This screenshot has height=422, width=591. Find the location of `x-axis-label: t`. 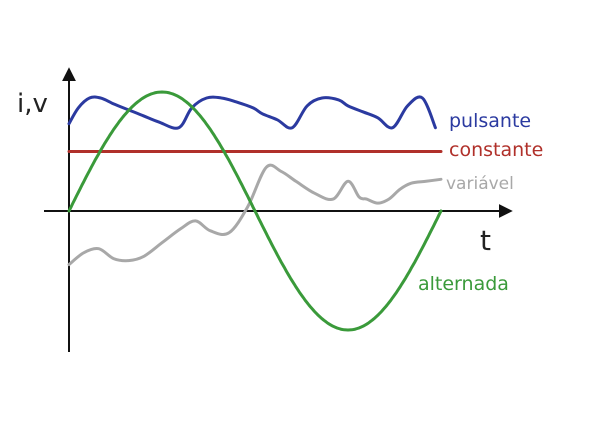

x-axis-label: t is located at coordinates (485, 240).